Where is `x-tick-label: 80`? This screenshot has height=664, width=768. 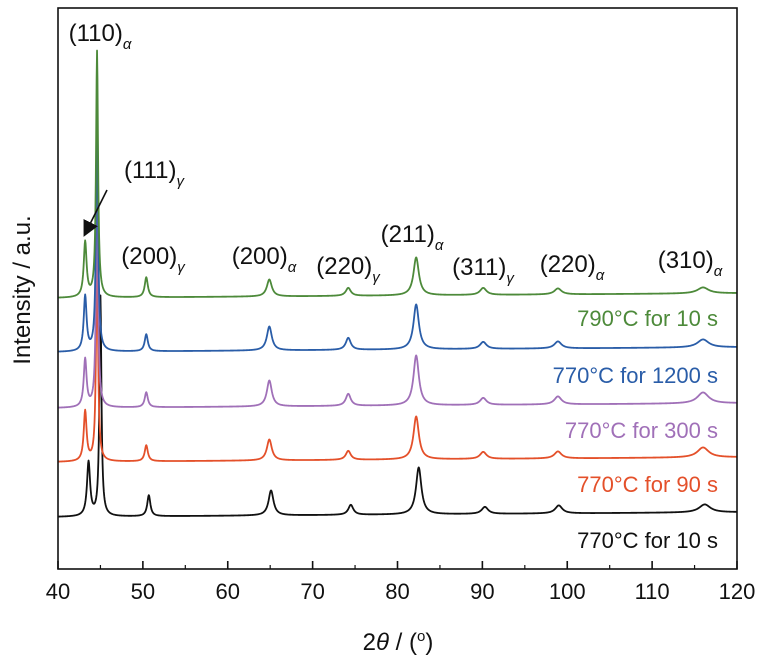
x-tick-label: 80 is located at coordinates (397, 591).